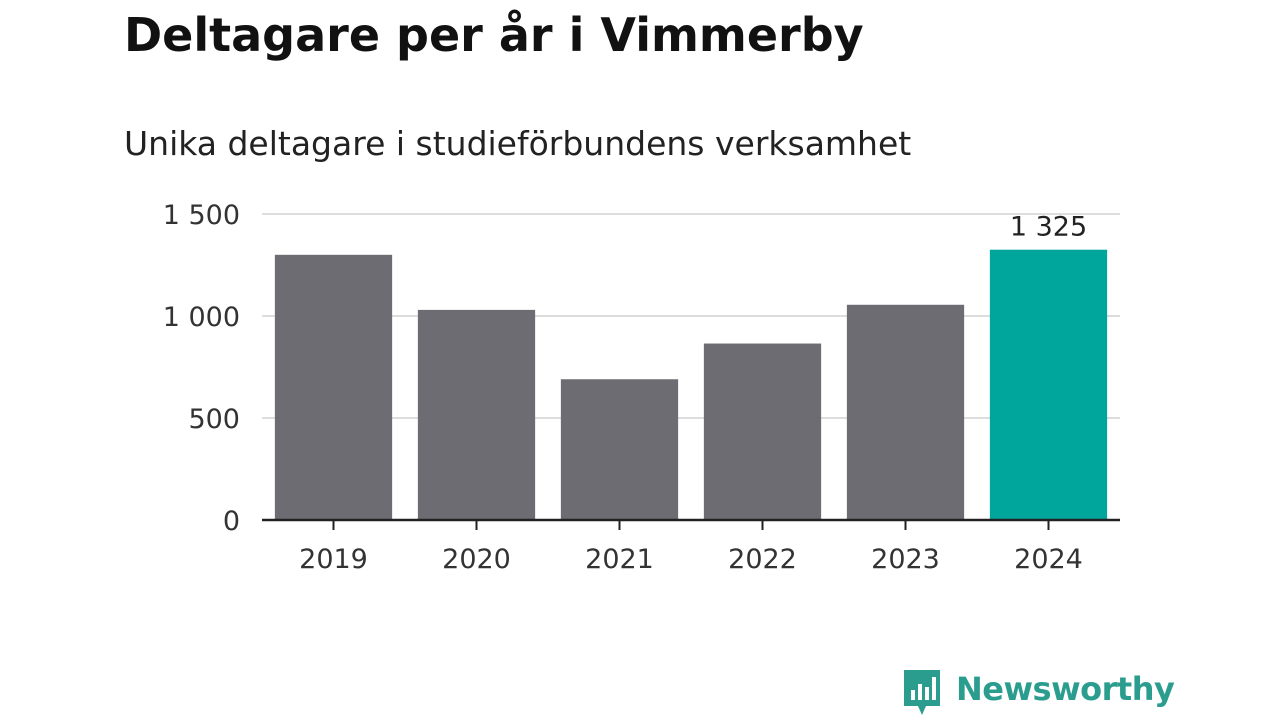 This screenshot has height=720, width=1280. Describe the element at coordinates (231, 521) in the screenshot. I see `y-tick-label: 0` at that location.